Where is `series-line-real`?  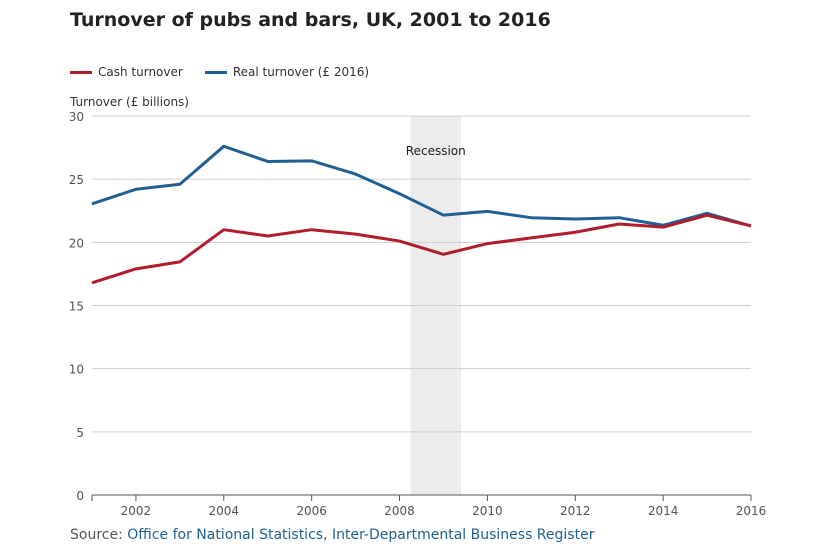 series-line-real is located at coordinates (421, 186).